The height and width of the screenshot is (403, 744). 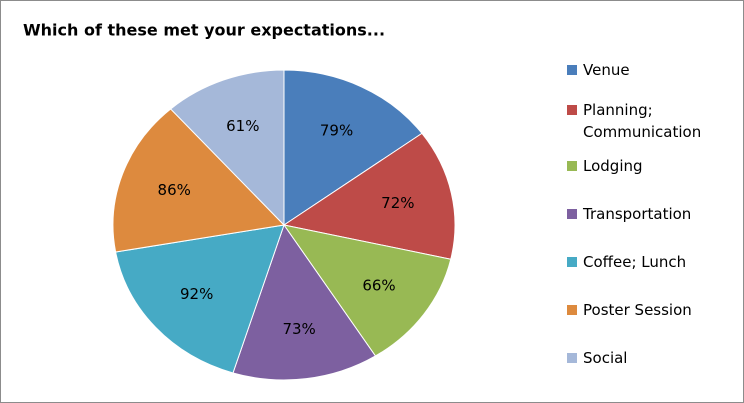 I want to click on data-label: 72%, so click(x=397, y=203).